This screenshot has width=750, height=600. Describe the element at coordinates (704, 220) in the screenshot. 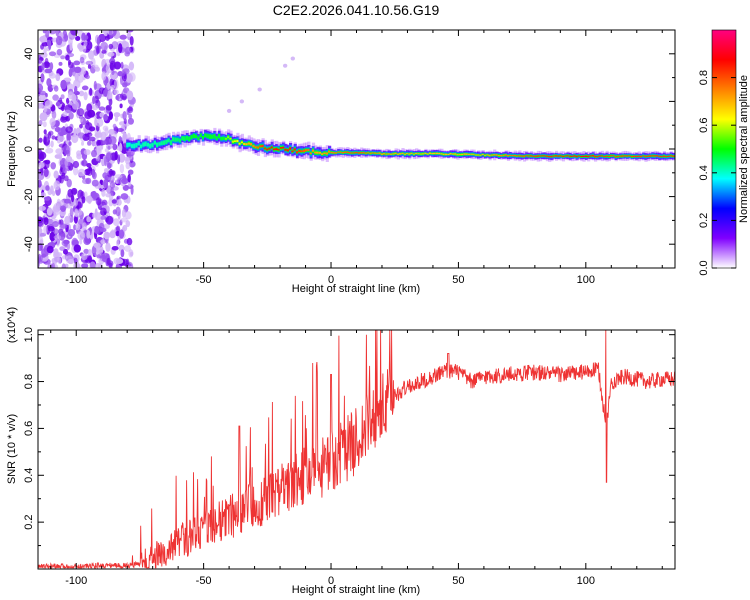

I see `colorbar-tick-label: 0.2` at that location.